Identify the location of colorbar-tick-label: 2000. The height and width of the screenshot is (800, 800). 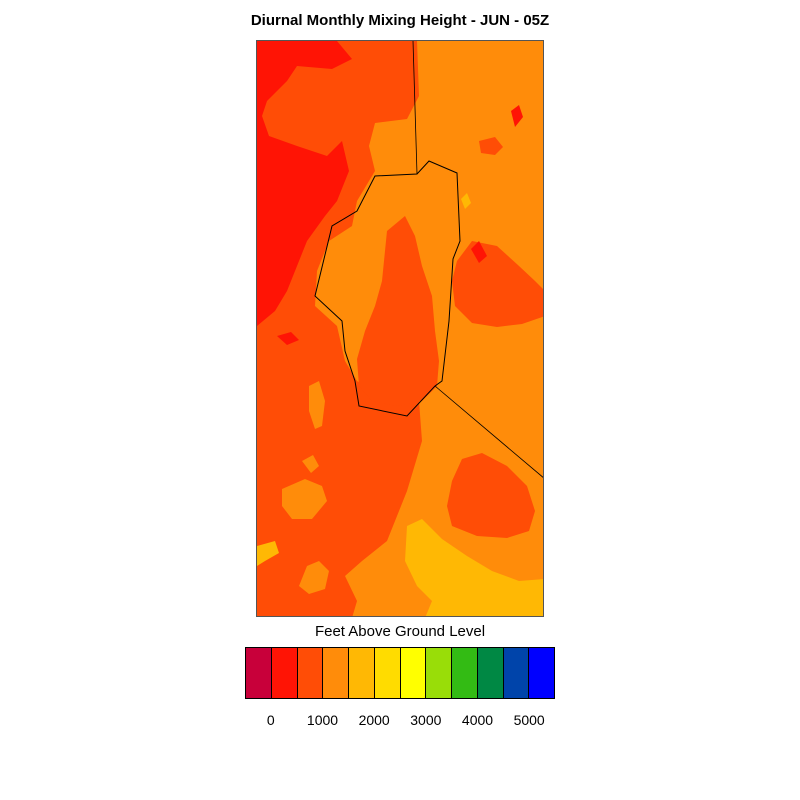
(374, 720).